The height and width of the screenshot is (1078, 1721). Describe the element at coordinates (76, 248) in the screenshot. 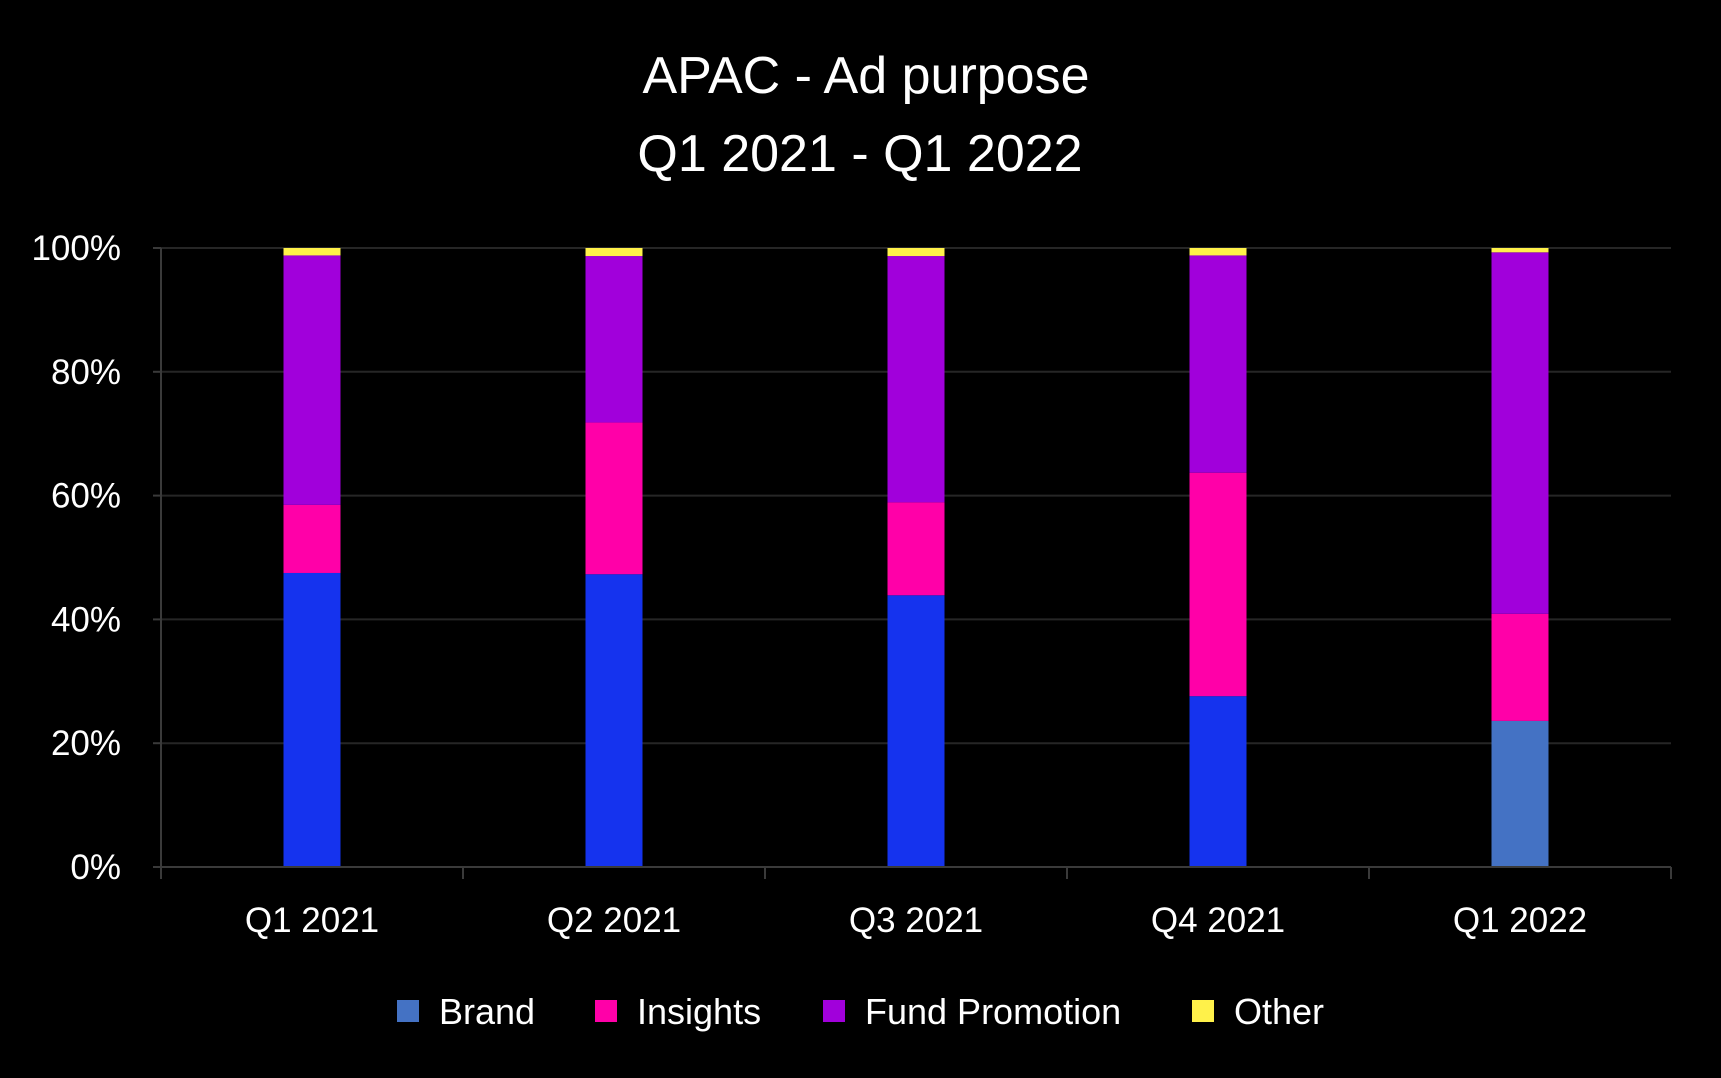

I see `y-tick-label: 100%` at that location.